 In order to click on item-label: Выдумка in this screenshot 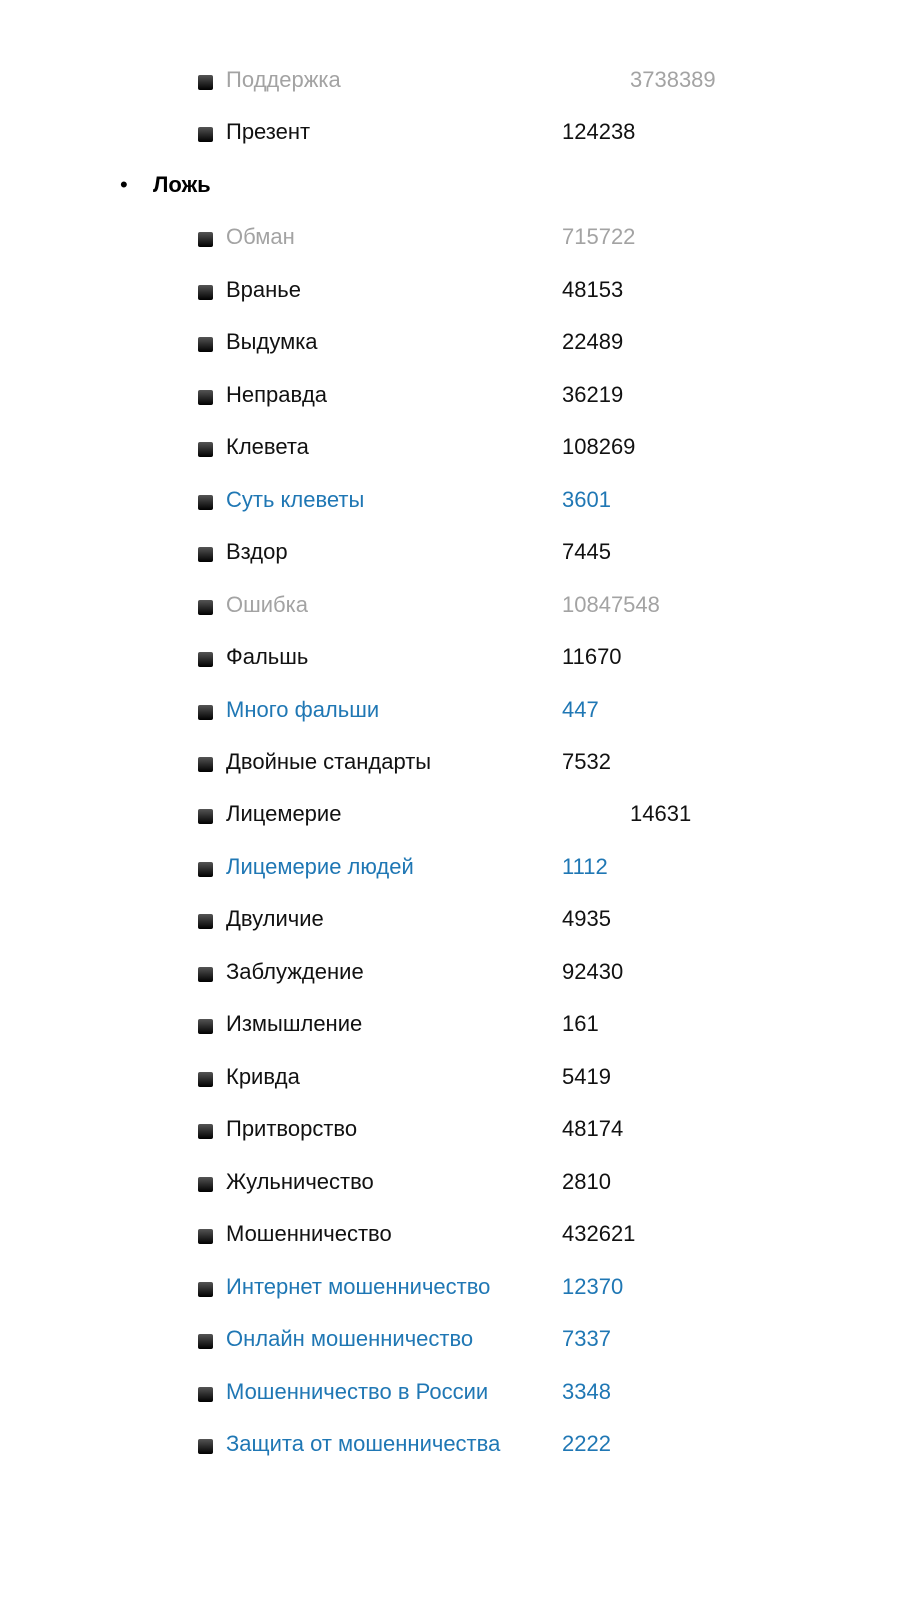, I will do `click(272, 342)`.